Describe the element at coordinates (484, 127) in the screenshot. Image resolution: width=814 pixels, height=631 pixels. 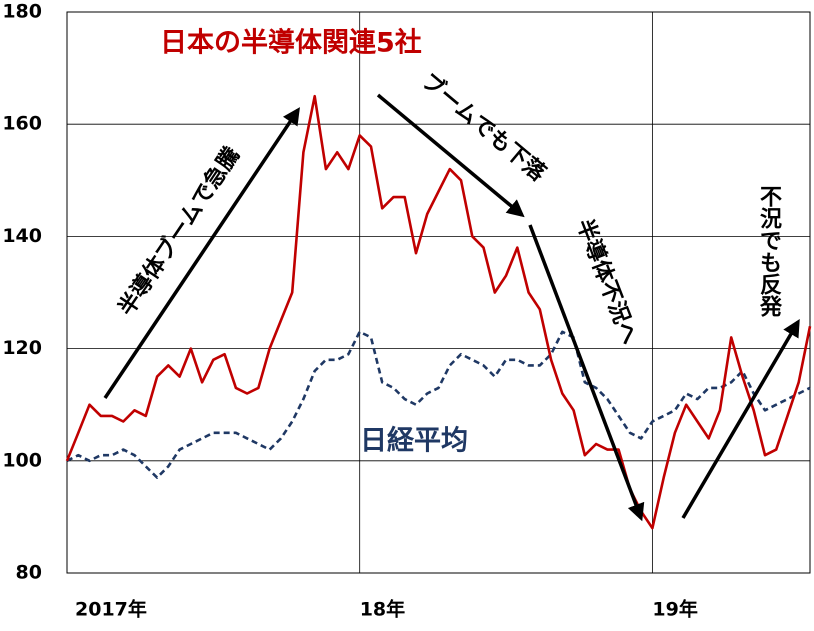
I see `annotation: ブームでも下落` at that location.